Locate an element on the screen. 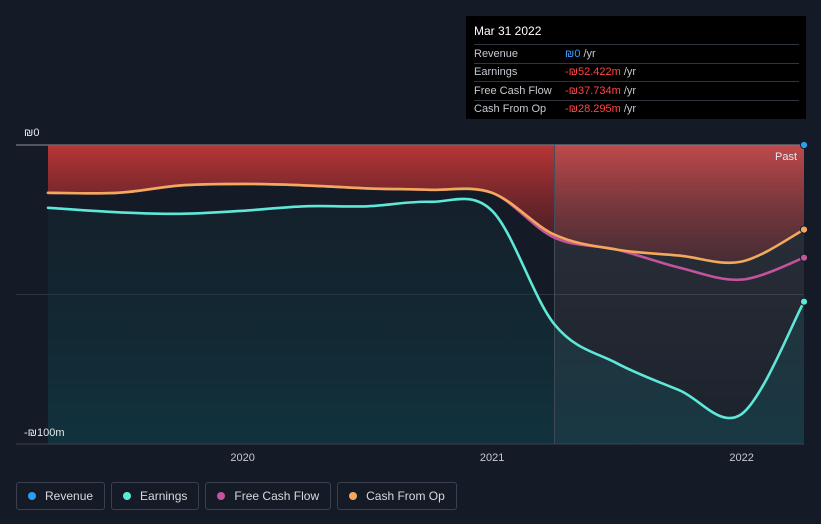 The width and height of the screenshot is (821, 524). end-marker-free-cash-flow is located at coordinates (804, 257).